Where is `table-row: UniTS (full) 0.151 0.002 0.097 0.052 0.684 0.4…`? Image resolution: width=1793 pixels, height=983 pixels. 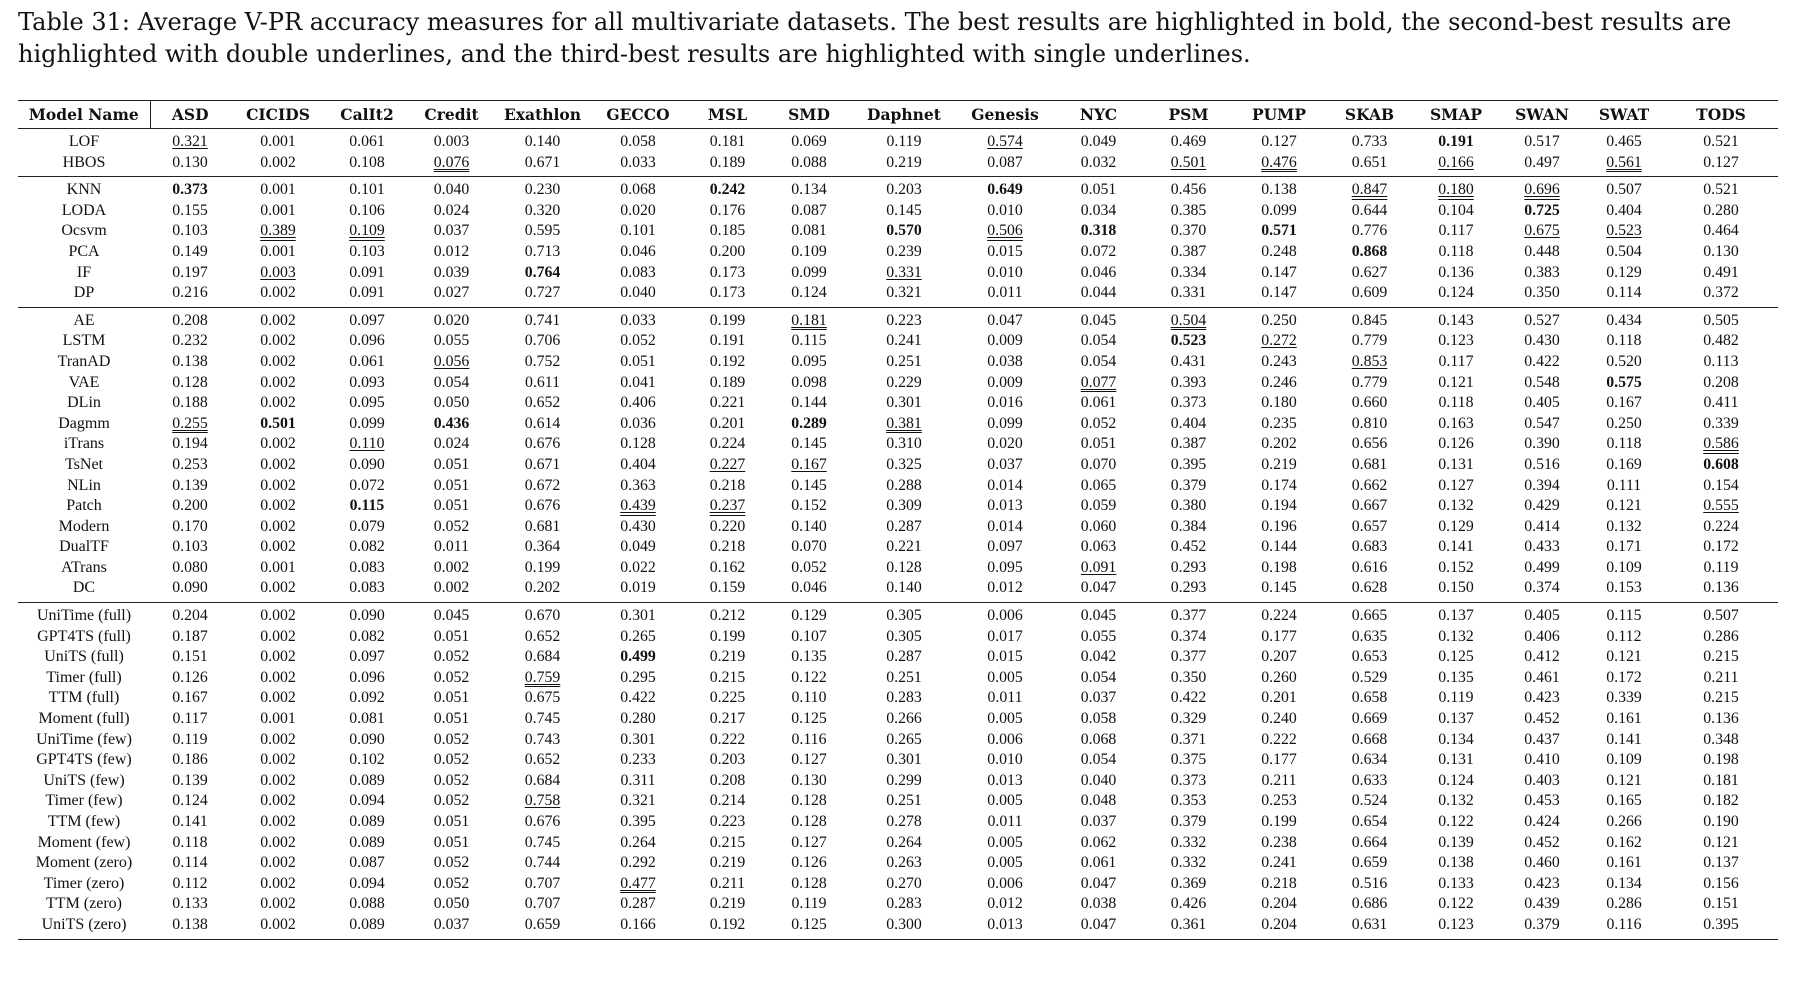
table-row: UniTS (full) 0.151 0.002 0.097 0.052 0.684 0.4… is located at coordinates (898, 657).